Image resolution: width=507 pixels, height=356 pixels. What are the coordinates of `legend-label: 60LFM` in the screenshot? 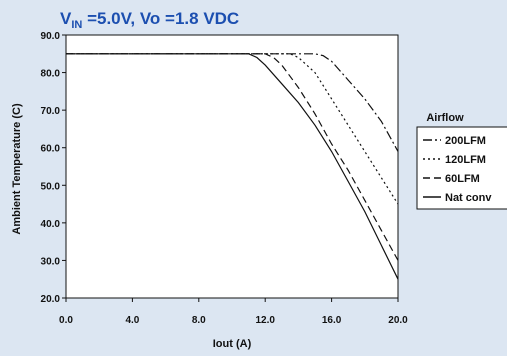 It's located at (462, 179).